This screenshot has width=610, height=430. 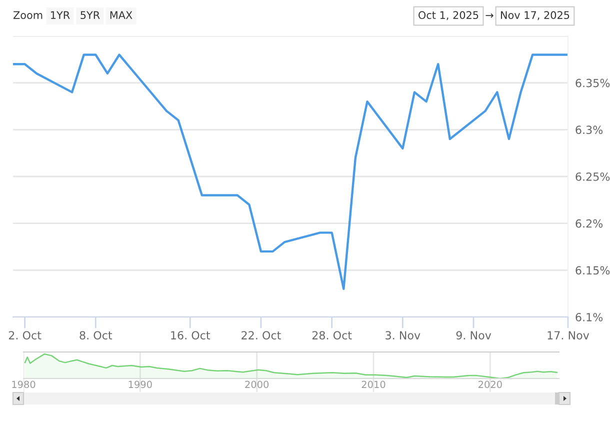 What do you see at coordinates (257, 384) in the screenshot?
I see `x-tick-label: 2000` at bounding box center [257, 384].